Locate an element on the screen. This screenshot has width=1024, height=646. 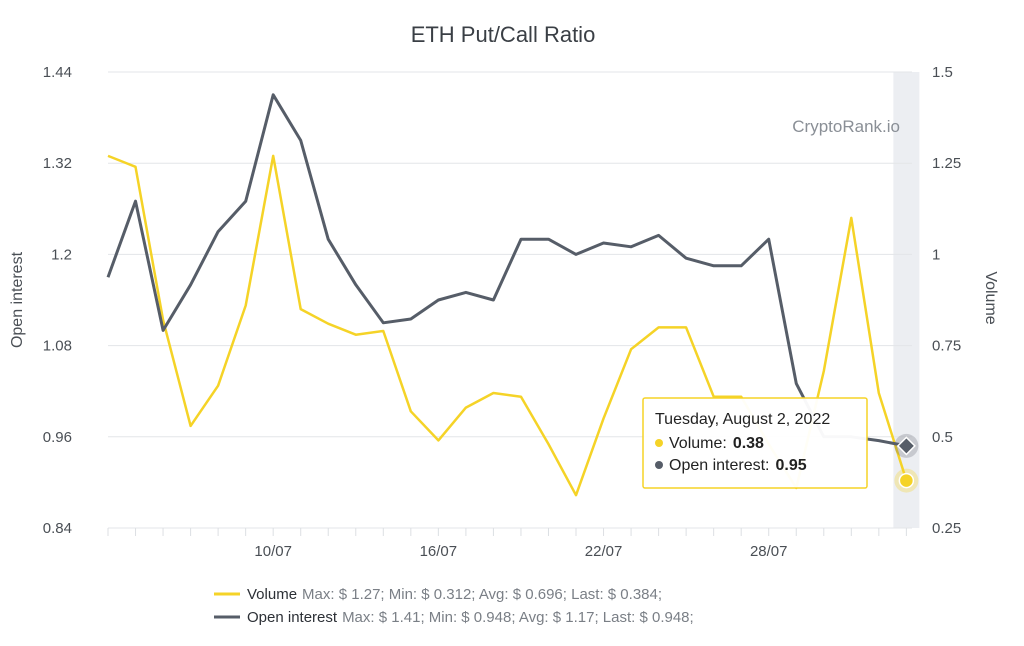
tooltip-row-label: Volume: is located at coordinates (698, 443).